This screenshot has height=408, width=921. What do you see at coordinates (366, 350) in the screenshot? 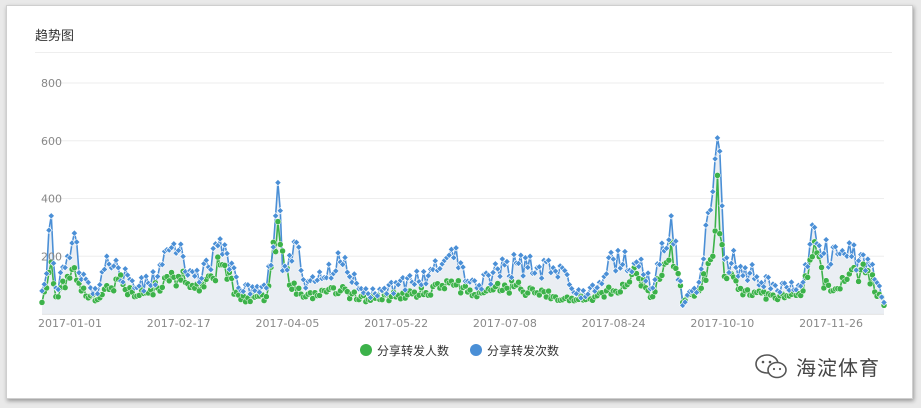
I see `legend-marker-people` at bounding box center [366, 350].